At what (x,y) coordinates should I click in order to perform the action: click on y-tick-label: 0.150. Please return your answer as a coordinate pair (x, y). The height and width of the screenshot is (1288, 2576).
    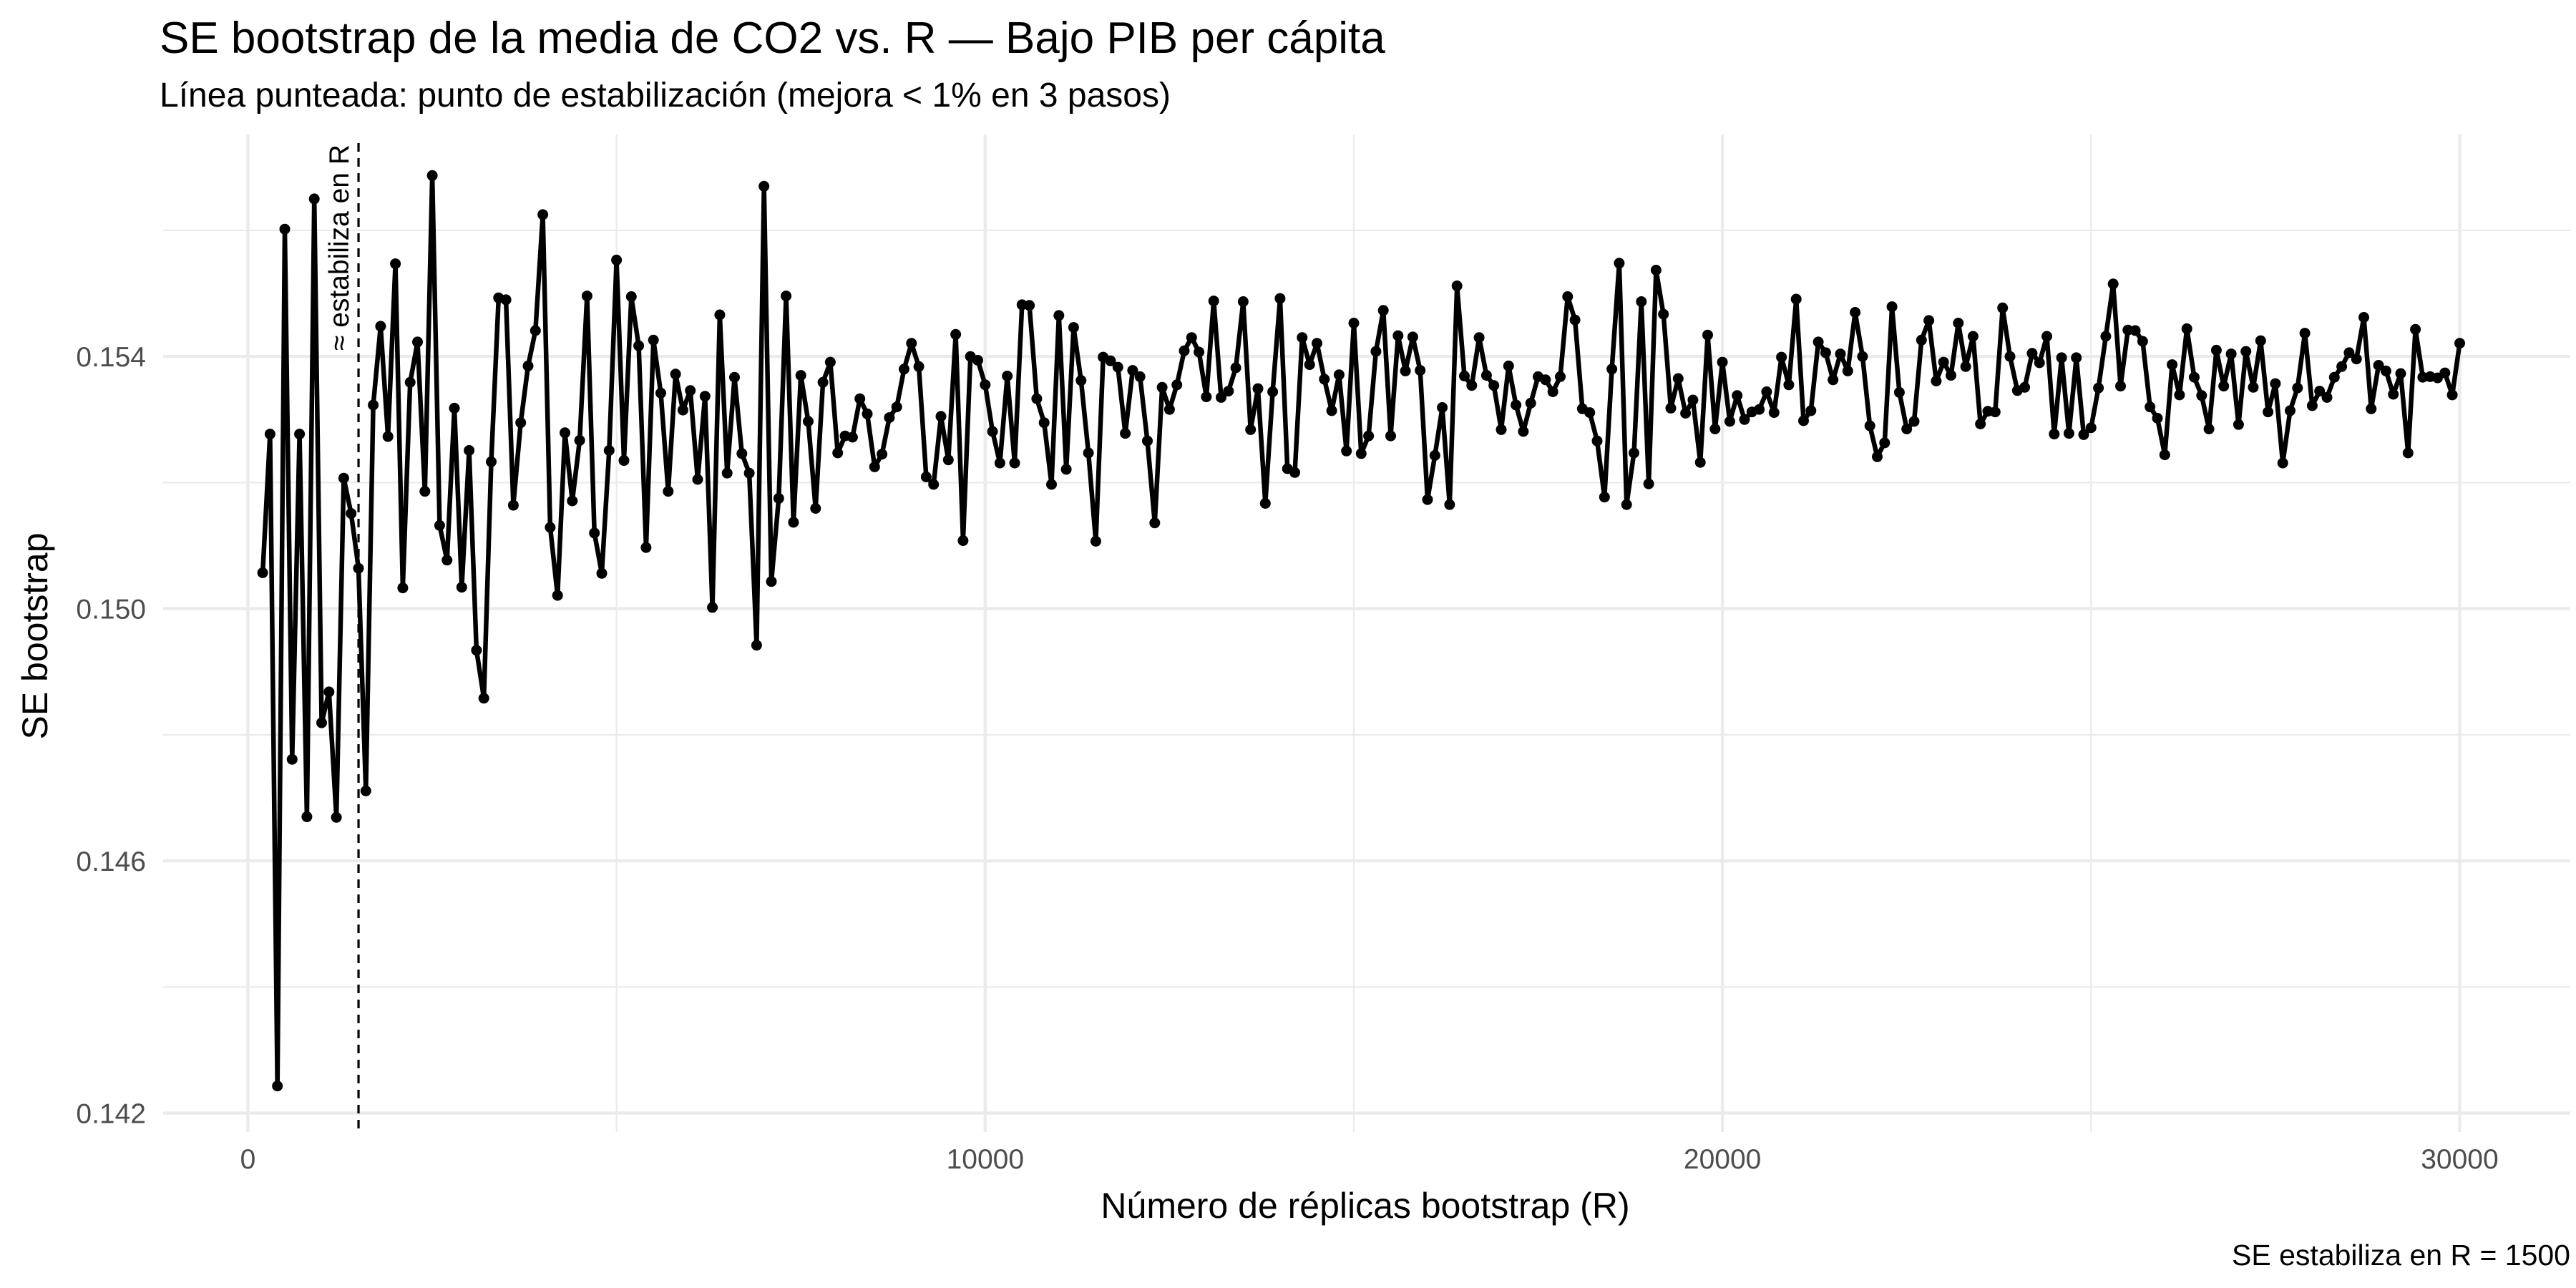
    Looking at the image, I should click on (111, 610).